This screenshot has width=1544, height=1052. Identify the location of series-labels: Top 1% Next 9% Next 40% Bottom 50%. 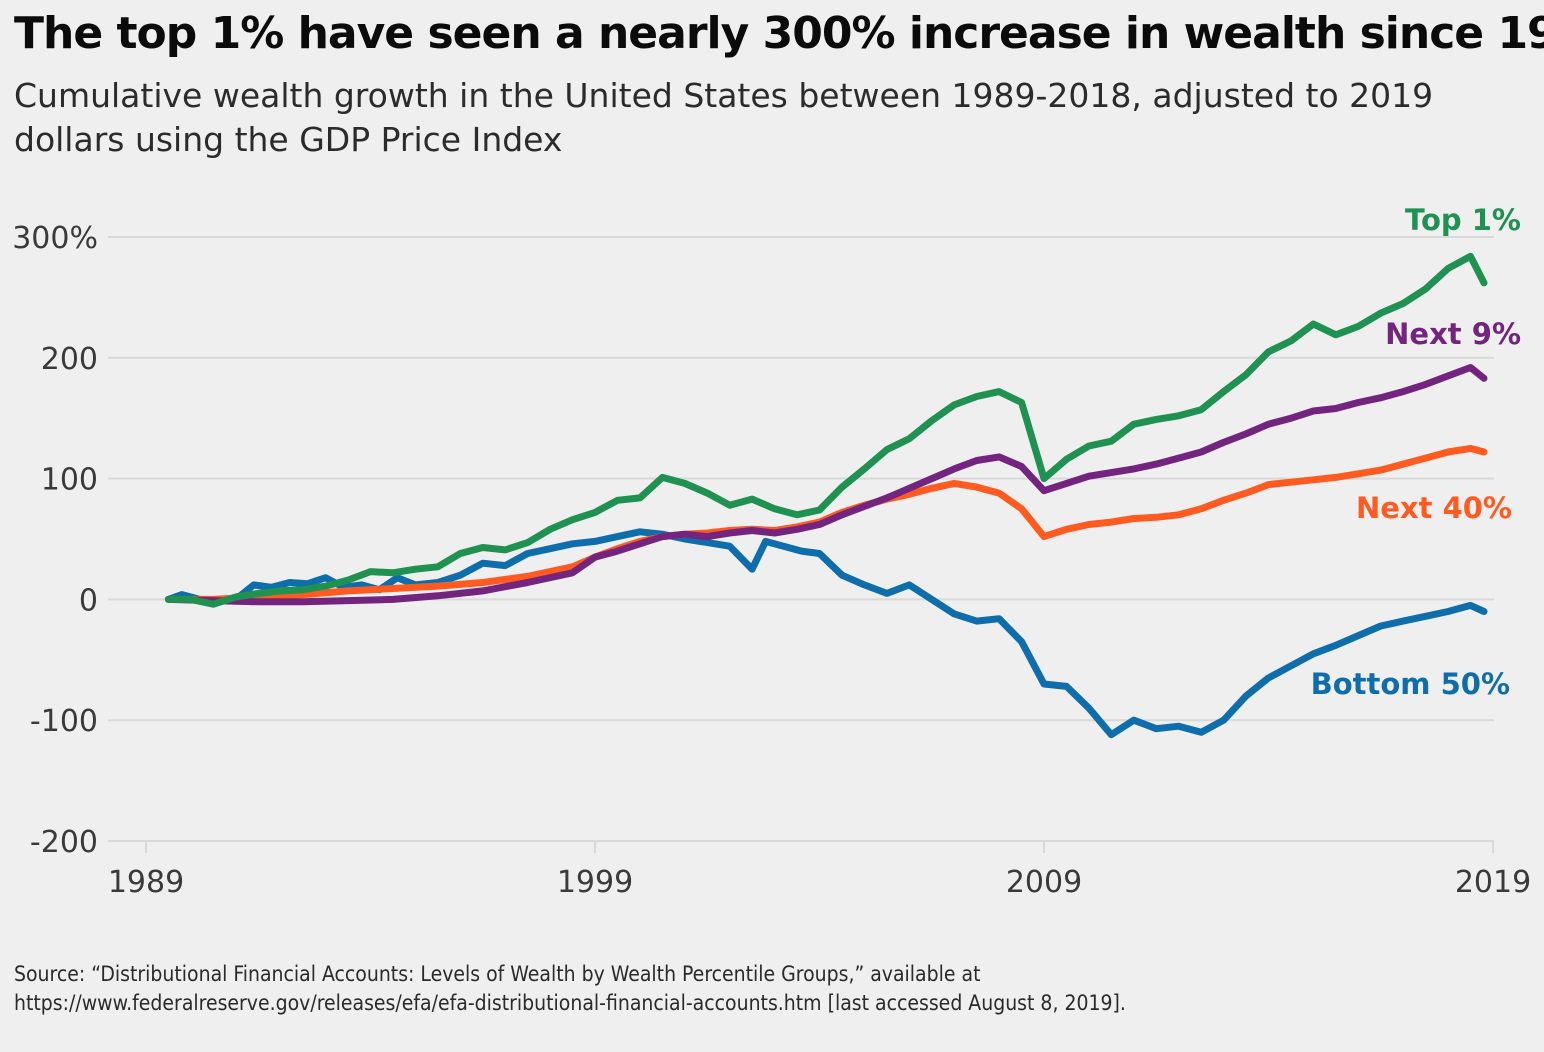
(1416, 452).